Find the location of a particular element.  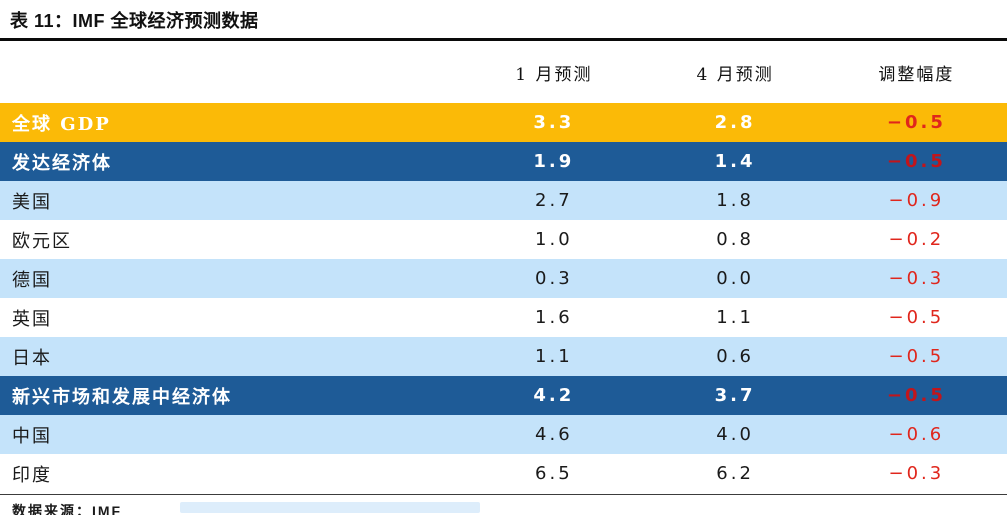

apr-forecast-value: 6.2 is located at coordinates (735, 473).